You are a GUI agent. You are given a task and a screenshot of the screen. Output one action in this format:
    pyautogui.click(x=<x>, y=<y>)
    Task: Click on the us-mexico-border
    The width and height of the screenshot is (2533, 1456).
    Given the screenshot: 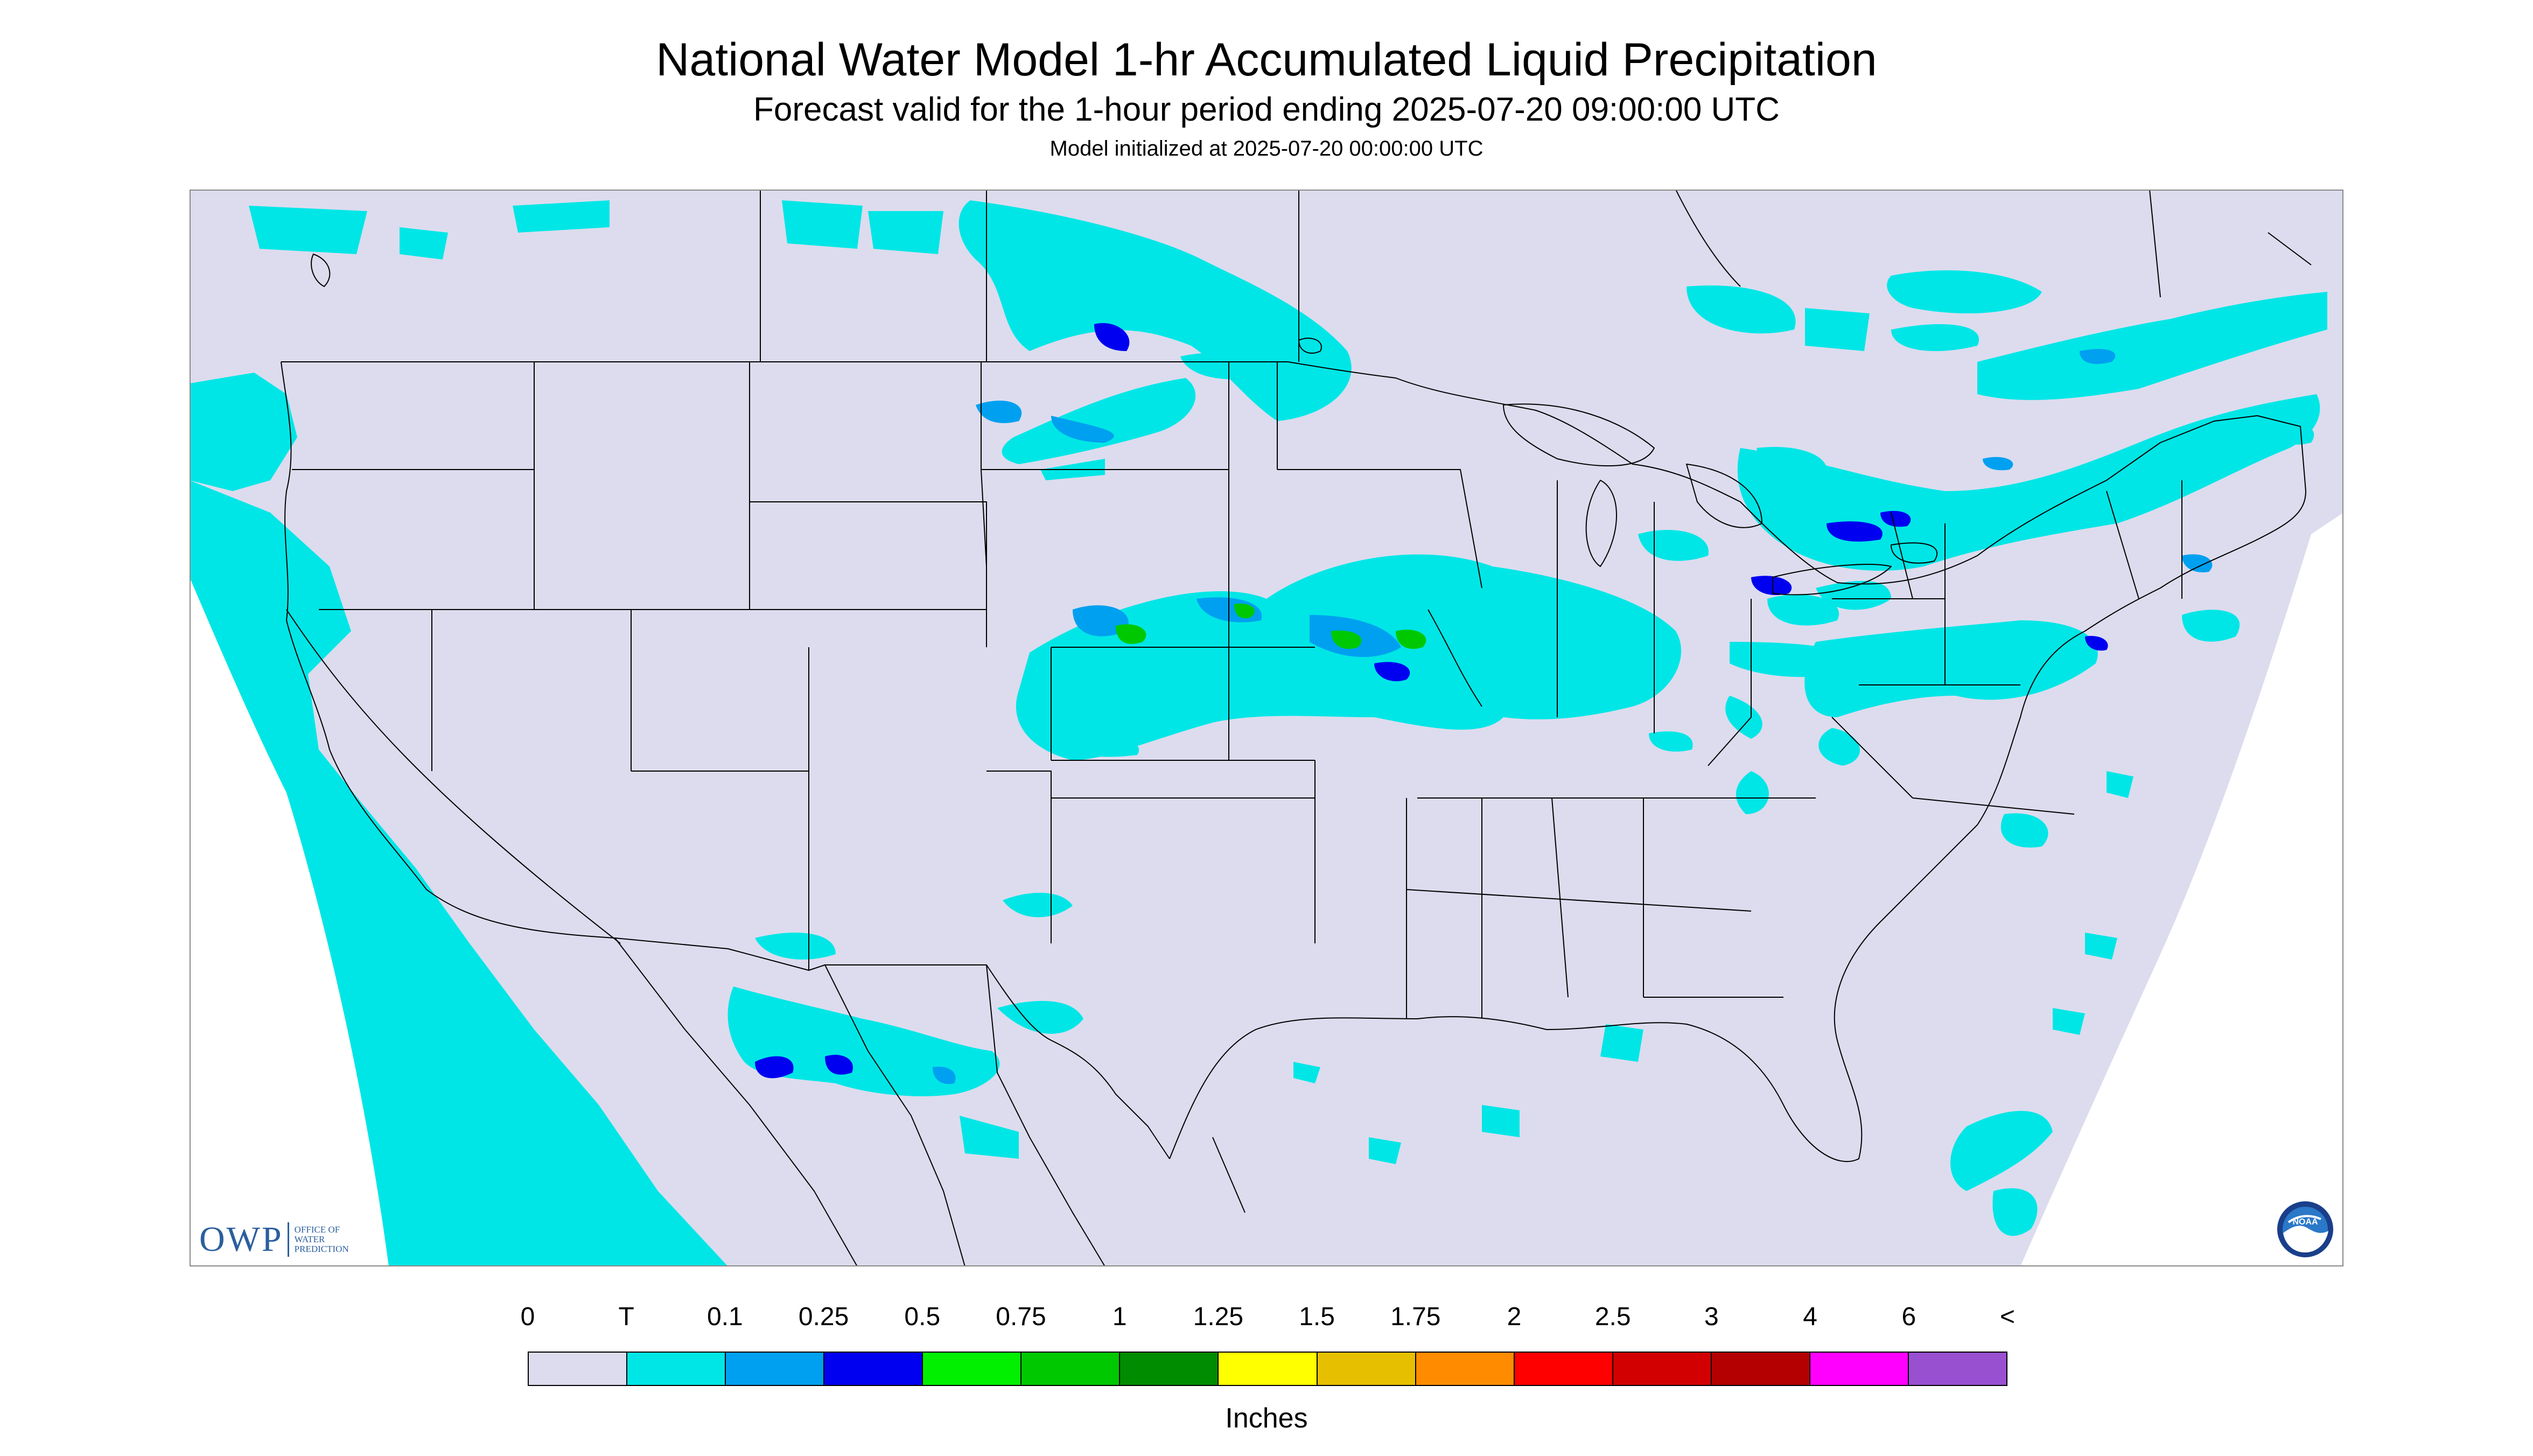 What is the action you would take?
    pyautogui.click(x=892, y=1048)
    